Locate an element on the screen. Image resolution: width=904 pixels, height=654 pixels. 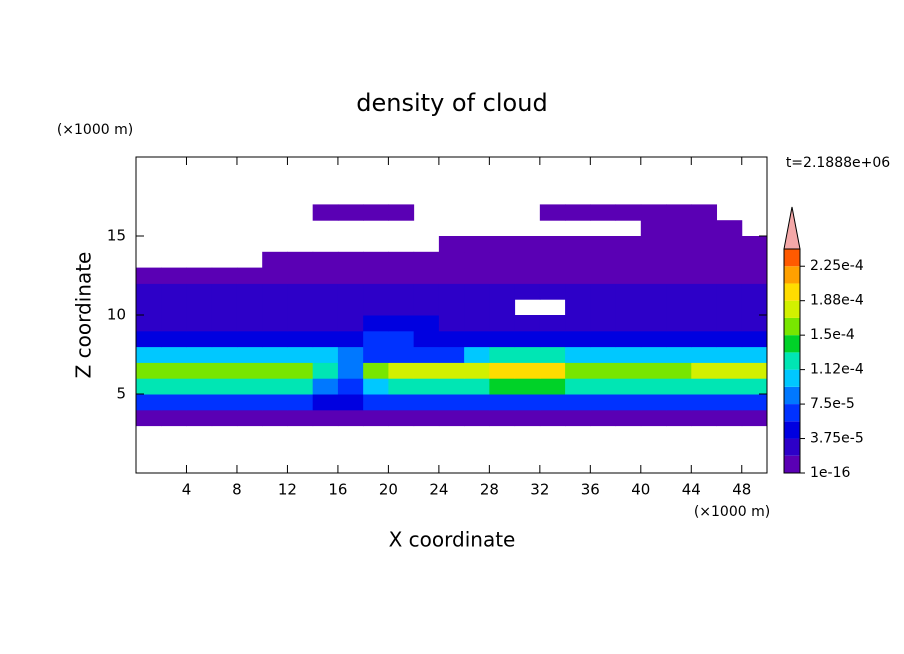
y-unit: (×1000 m) is located at coordinates (95, 130).